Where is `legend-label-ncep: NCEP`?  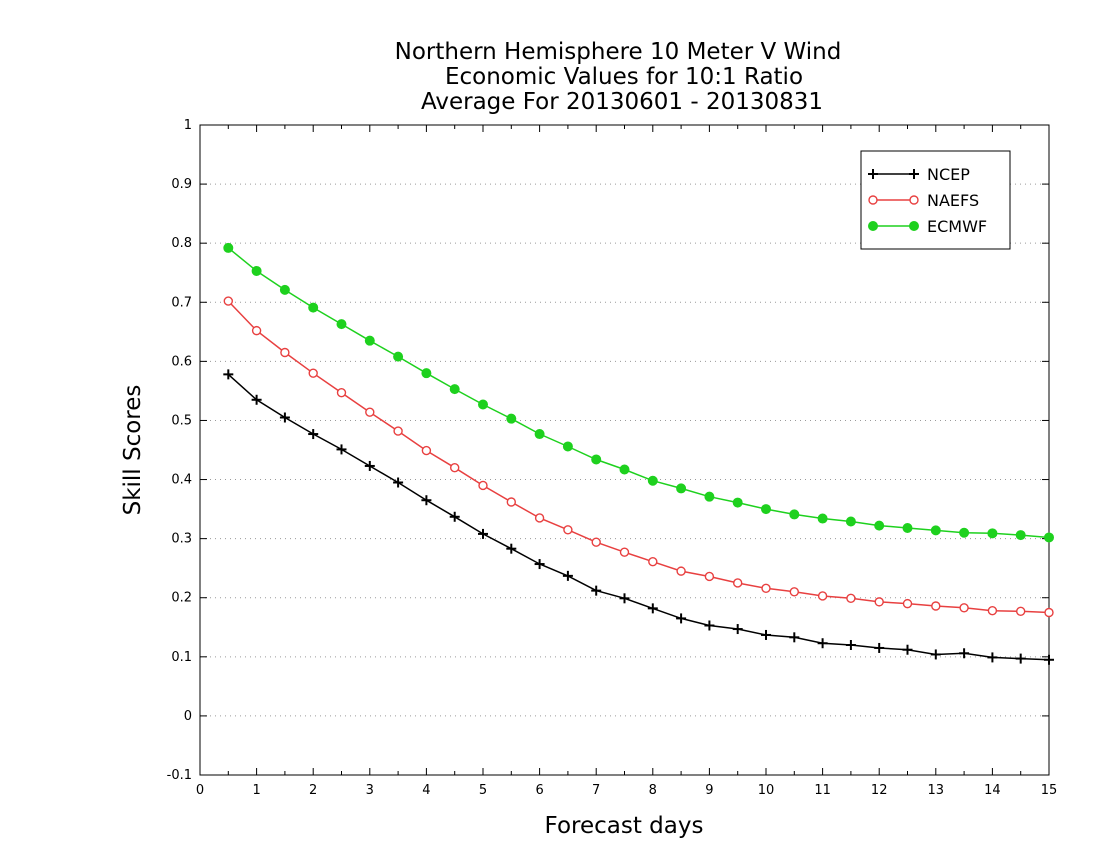
legend-label-ncep: NCEP is located at coordinates (948, 174).